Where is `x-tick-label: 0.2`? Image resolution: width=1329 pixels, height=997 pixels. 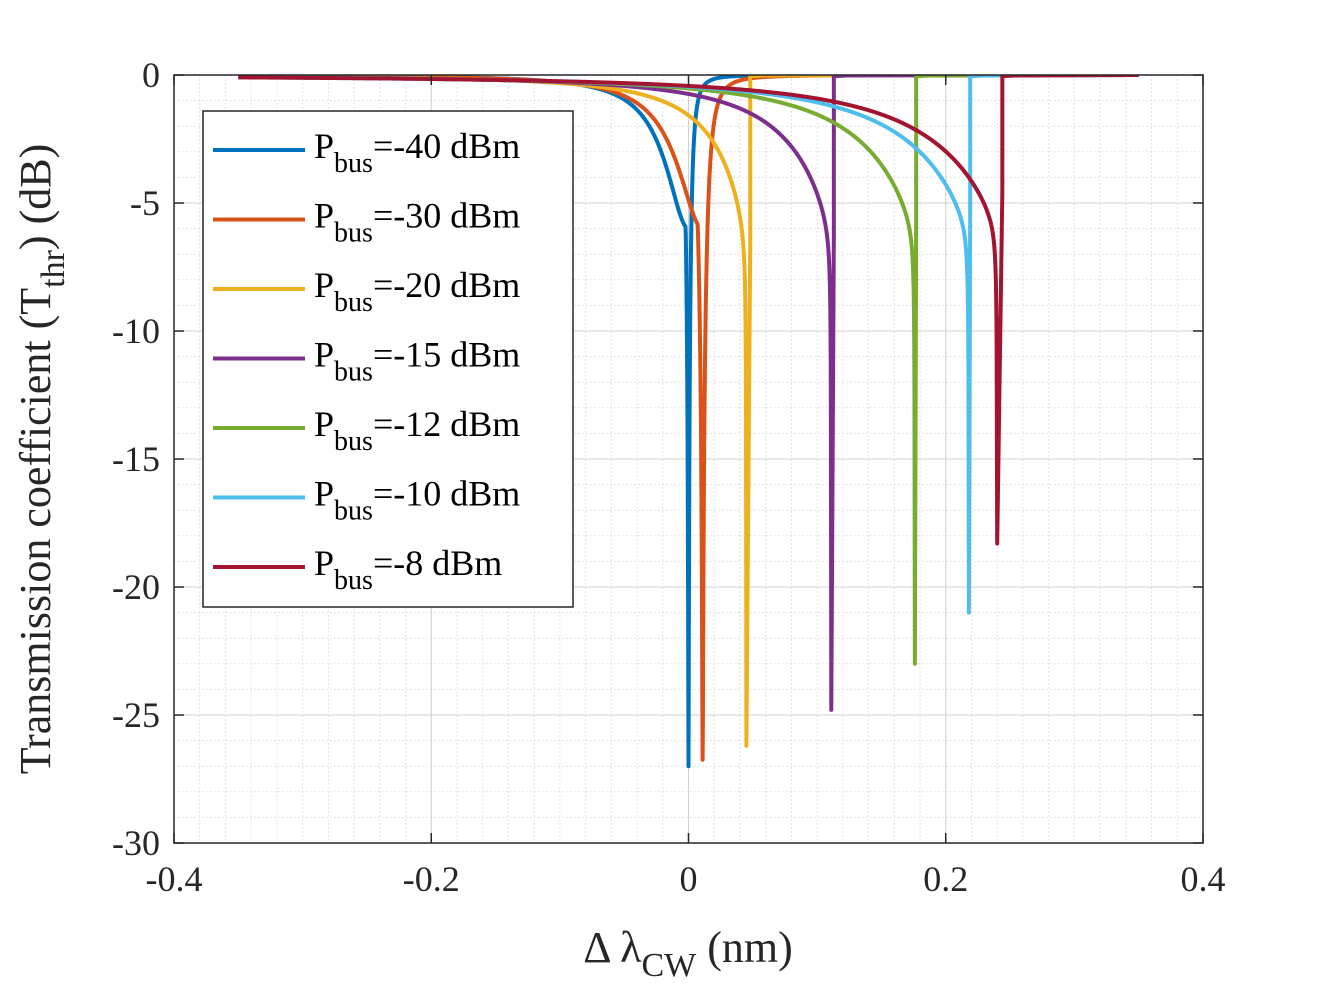 x-tick-label: 0.2 is located at coordinates (945, 879).